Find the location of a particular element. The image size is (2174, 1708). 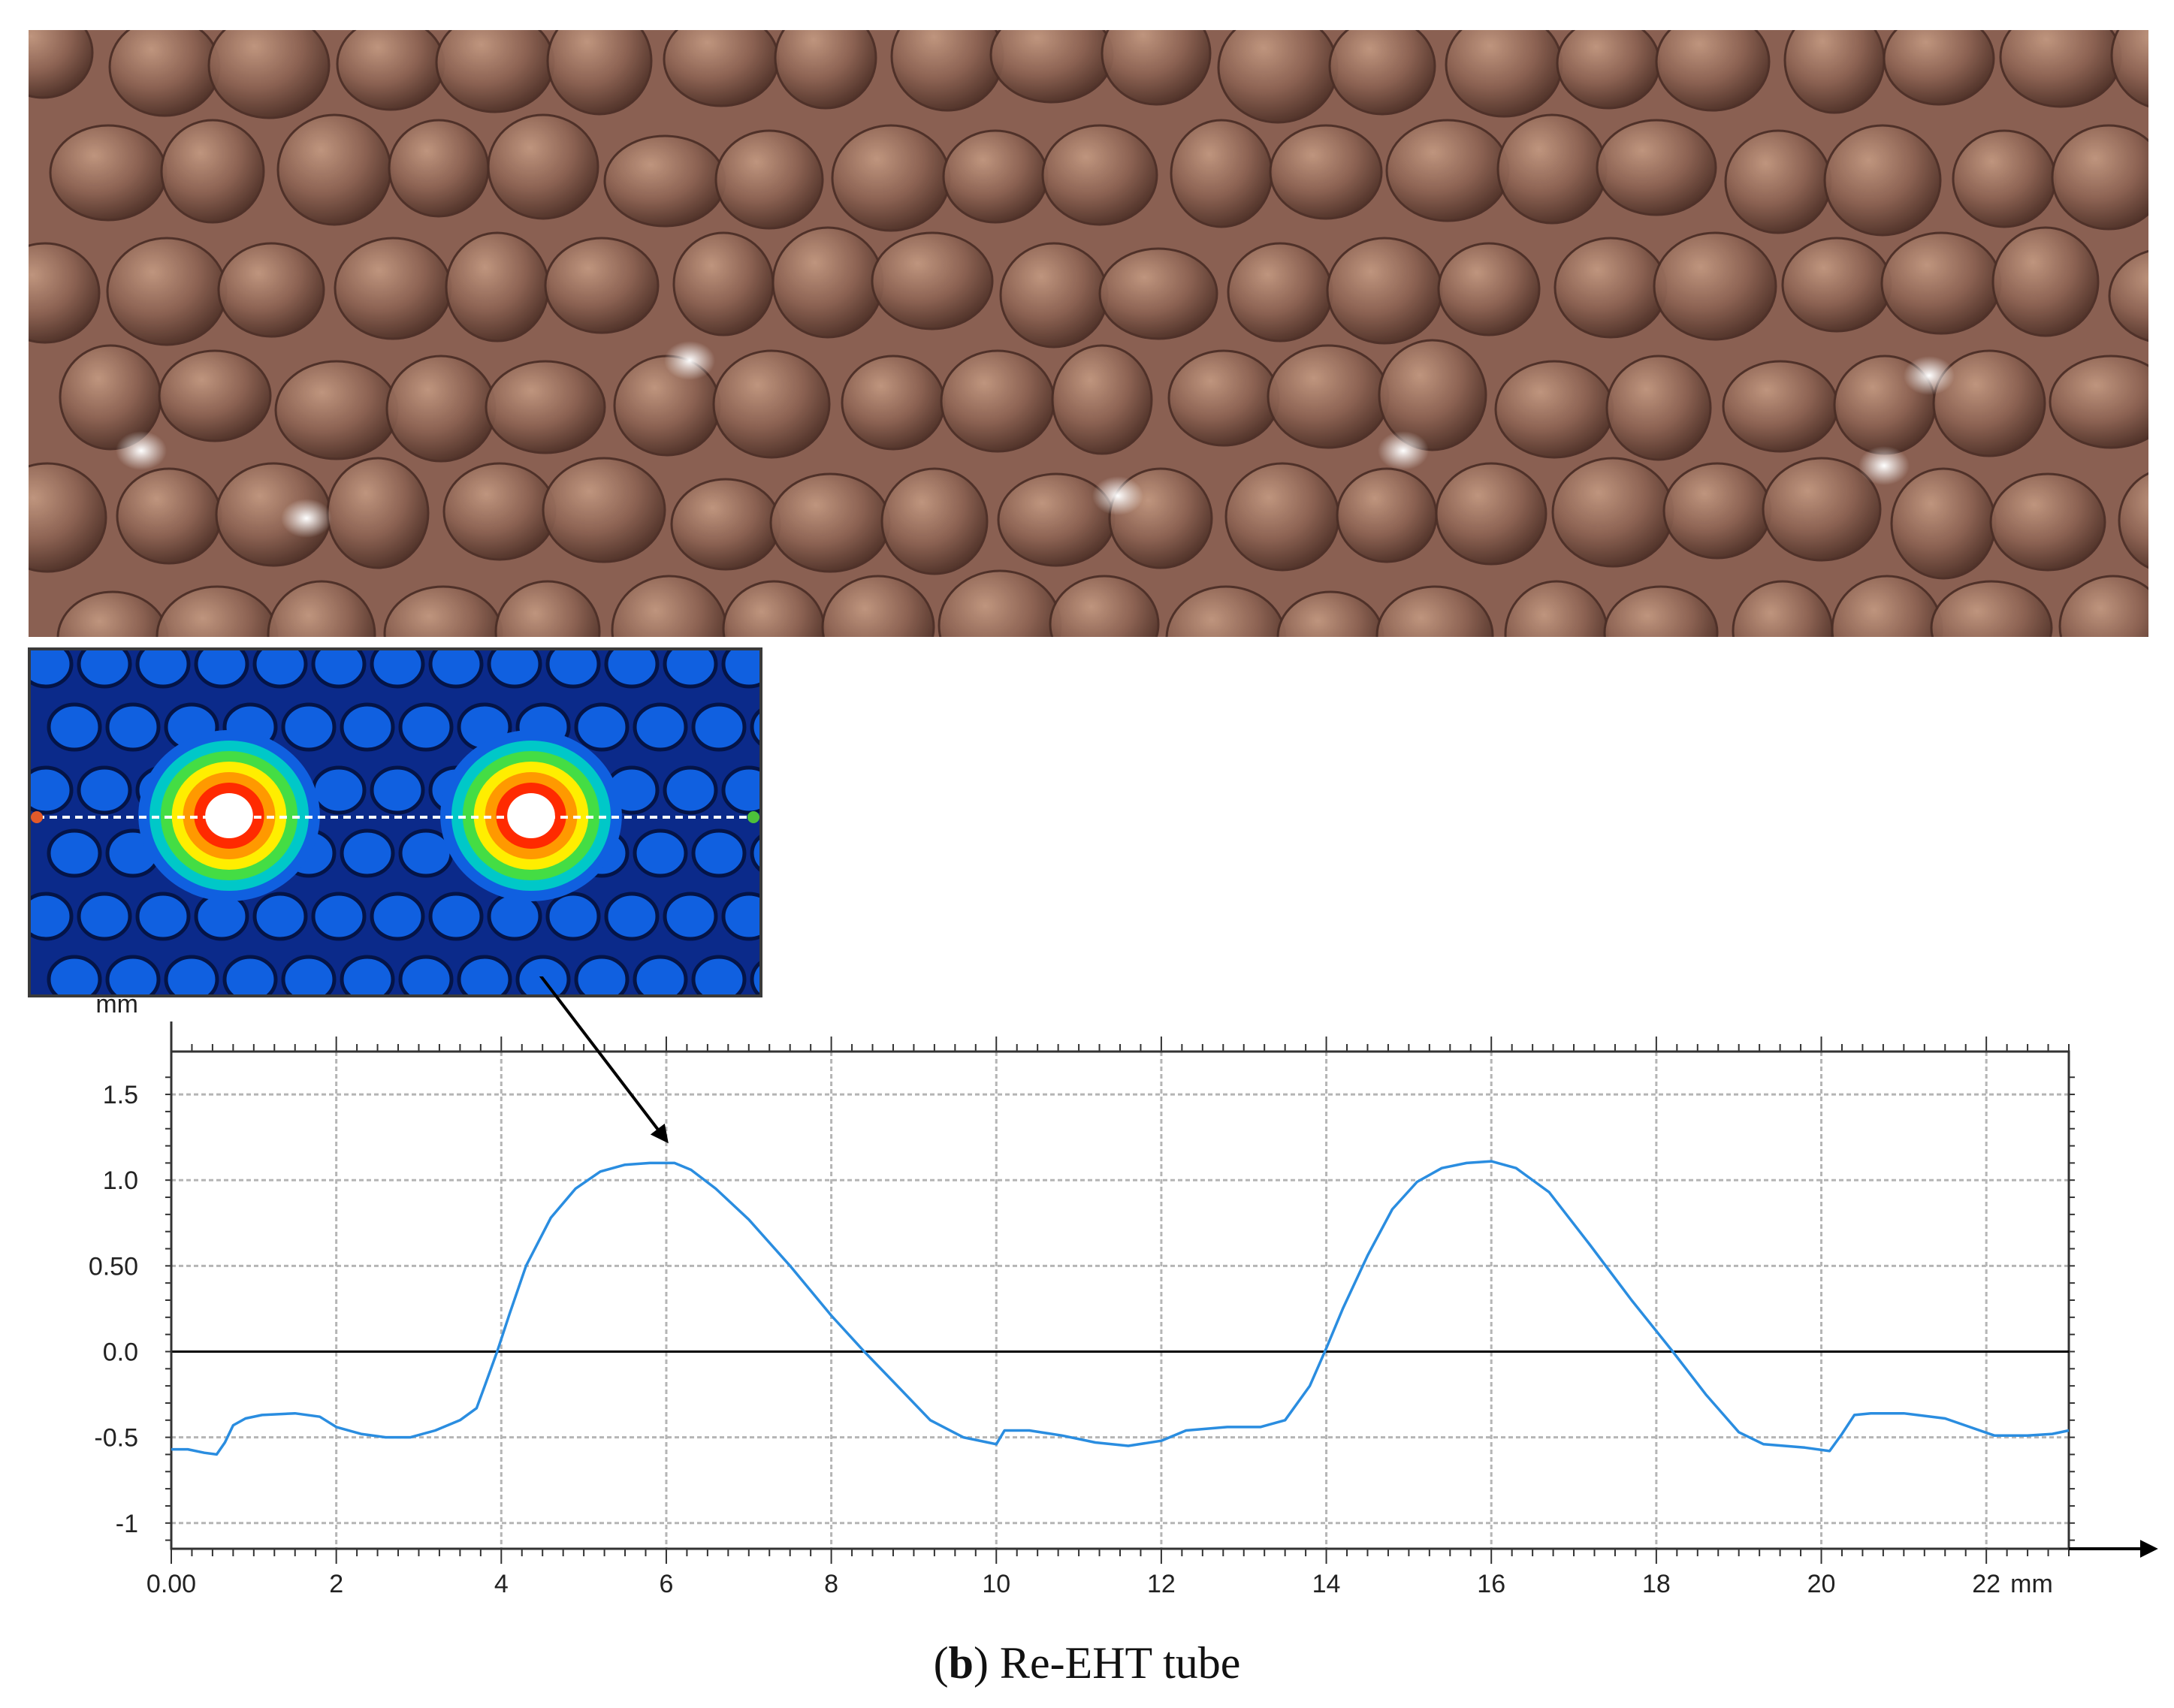

y-tick-label: -1 is located at coordinates (127, 1524).